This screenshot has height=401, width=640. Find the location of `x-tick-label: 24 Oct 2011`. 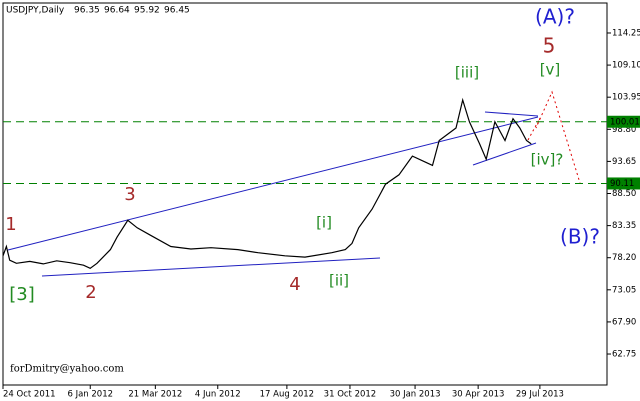

x-tick-label: 24 Oct 2011 is located at coordinates (29, 395).